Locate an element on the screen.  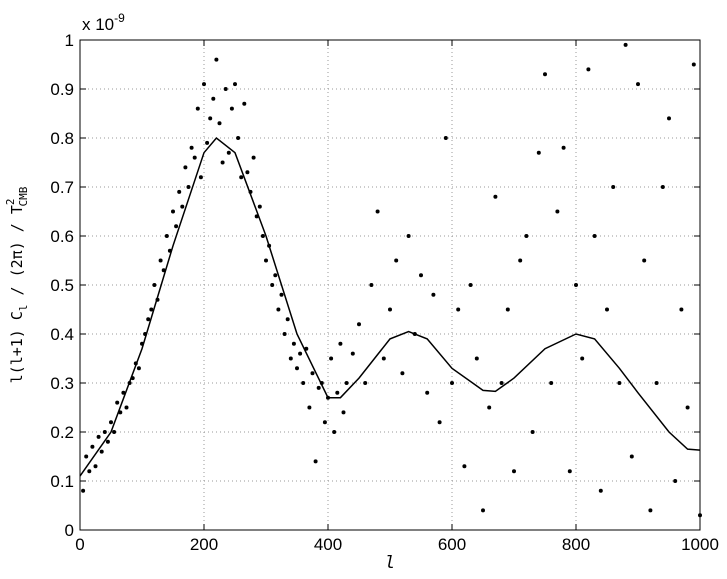
x-tick-label: 800 is located at coordinates (576, 544).